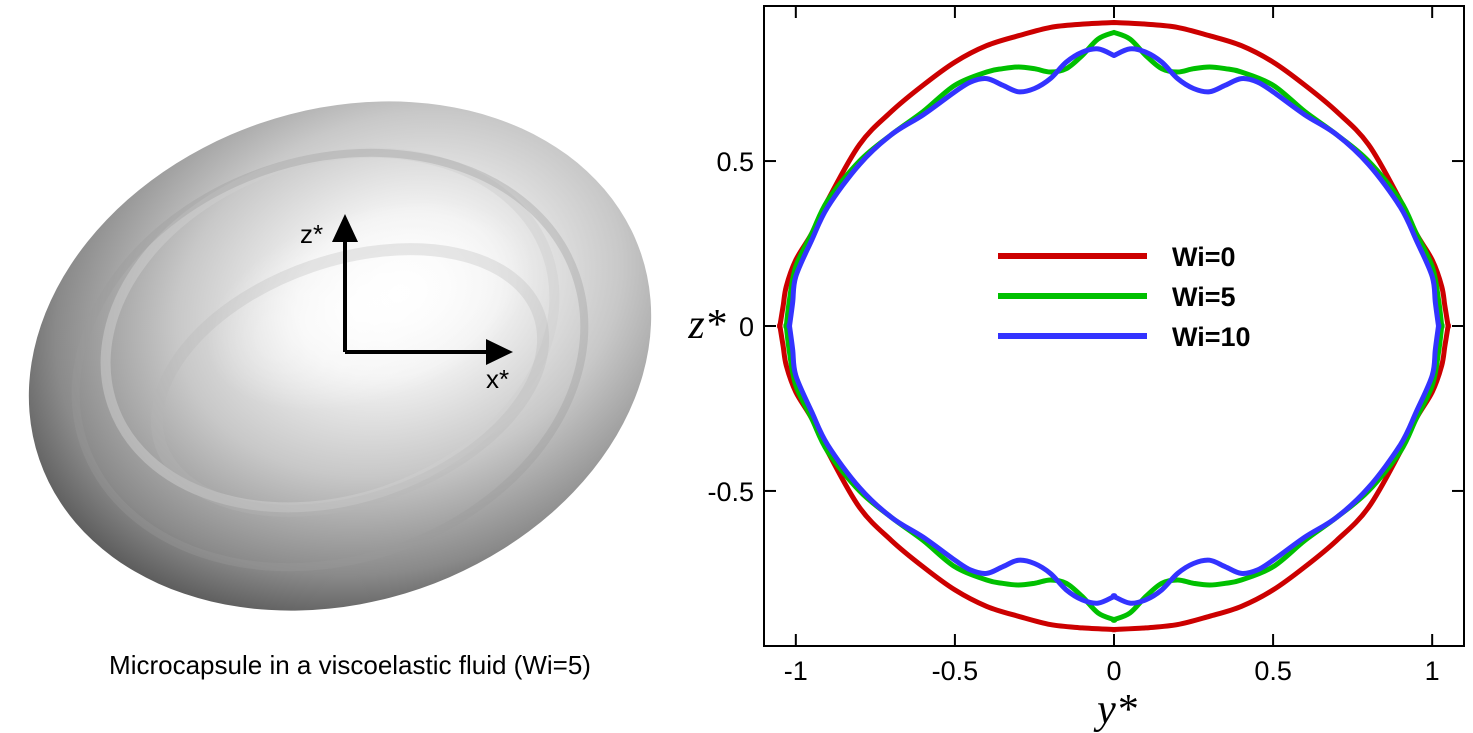  What do you see at coordinates (1113, 671) in the screenshot?
I see `x-tick-label: 0` at bounding box center [1113, 671].